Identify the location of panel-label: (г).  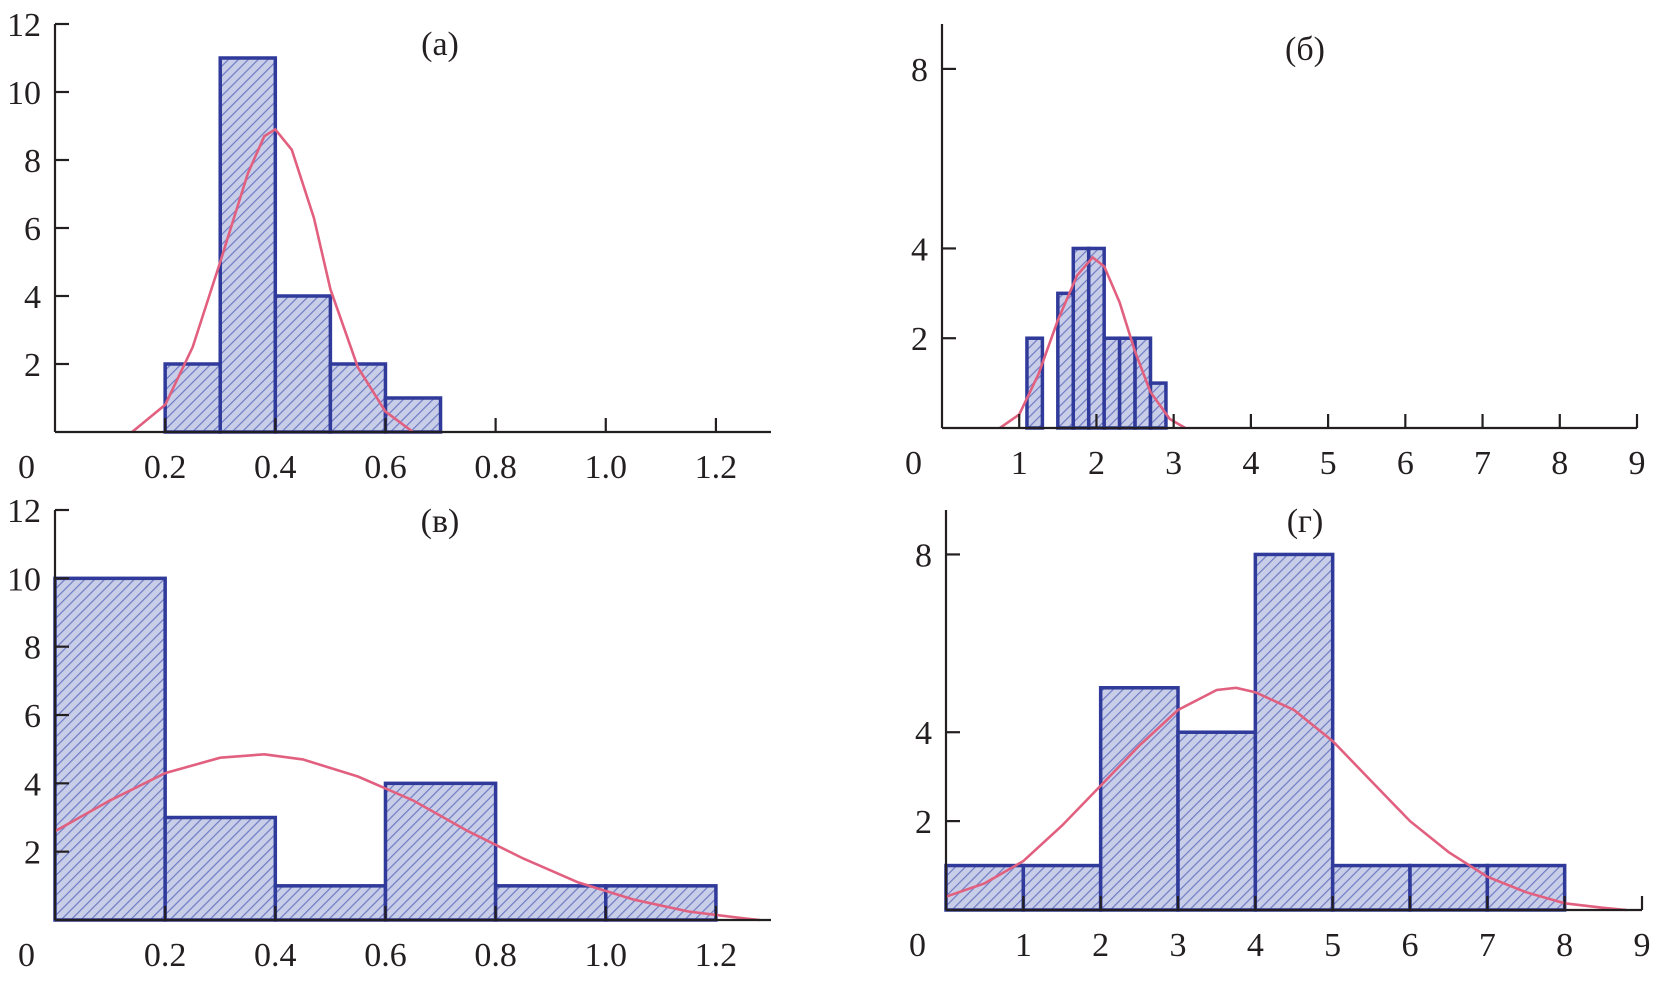
(1305, 521).